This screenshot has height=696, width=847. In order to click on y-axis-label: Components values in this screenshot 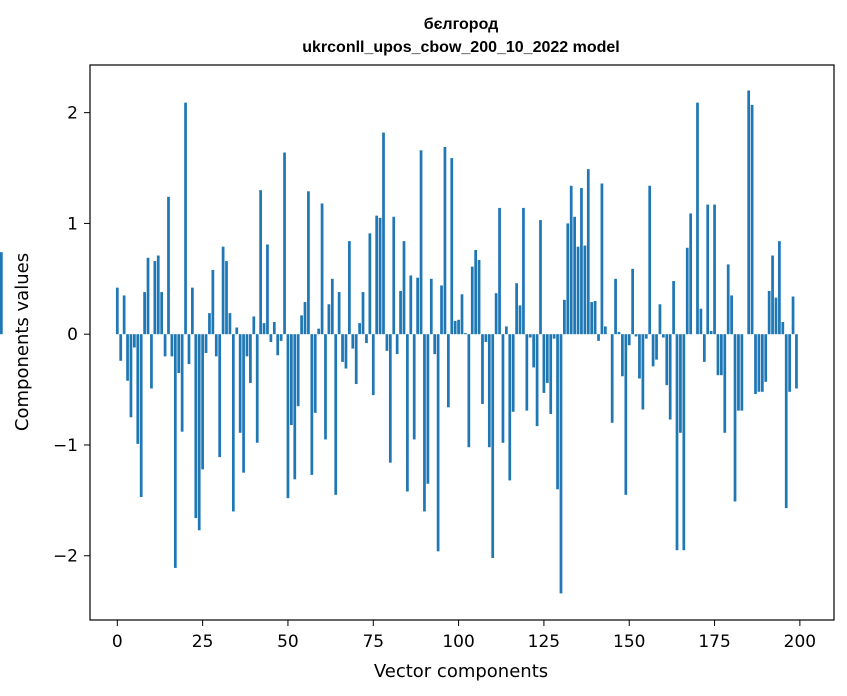, I will do `click(22, 342)`.